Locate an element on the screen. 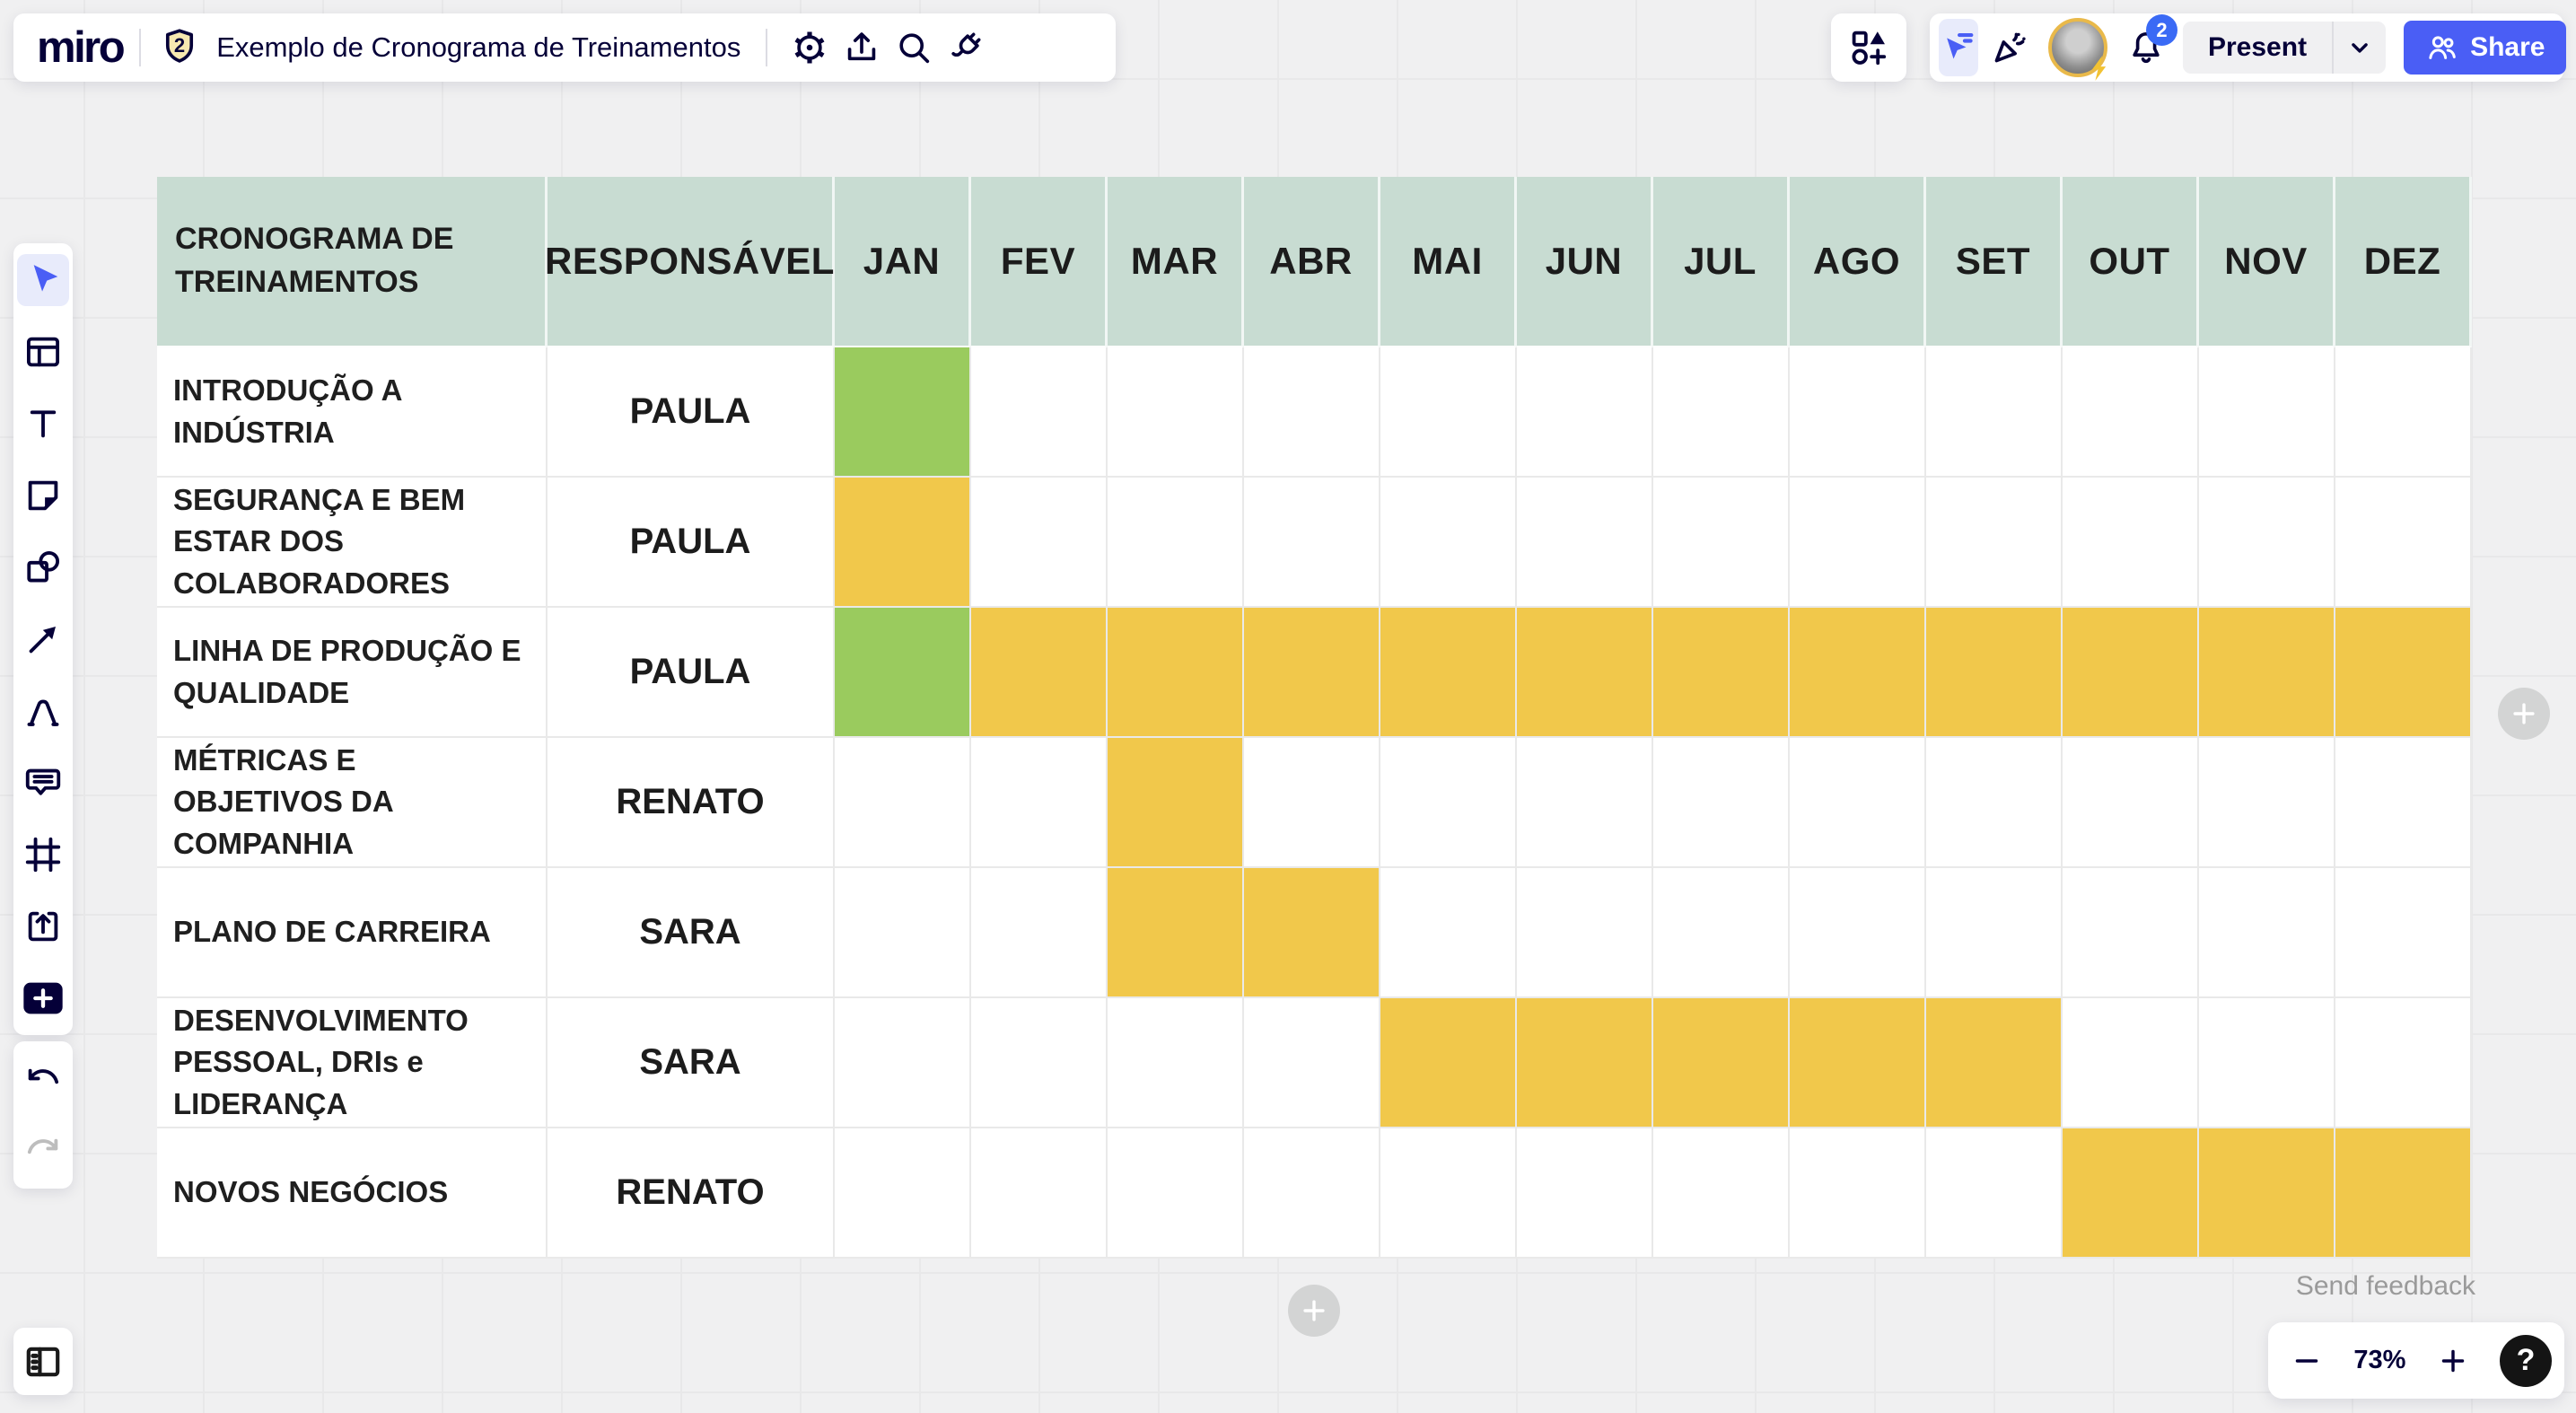 The width and height of the screenshot is (2576, 1413). month-header-abr: ABR is located at coordinates (1312, 262).